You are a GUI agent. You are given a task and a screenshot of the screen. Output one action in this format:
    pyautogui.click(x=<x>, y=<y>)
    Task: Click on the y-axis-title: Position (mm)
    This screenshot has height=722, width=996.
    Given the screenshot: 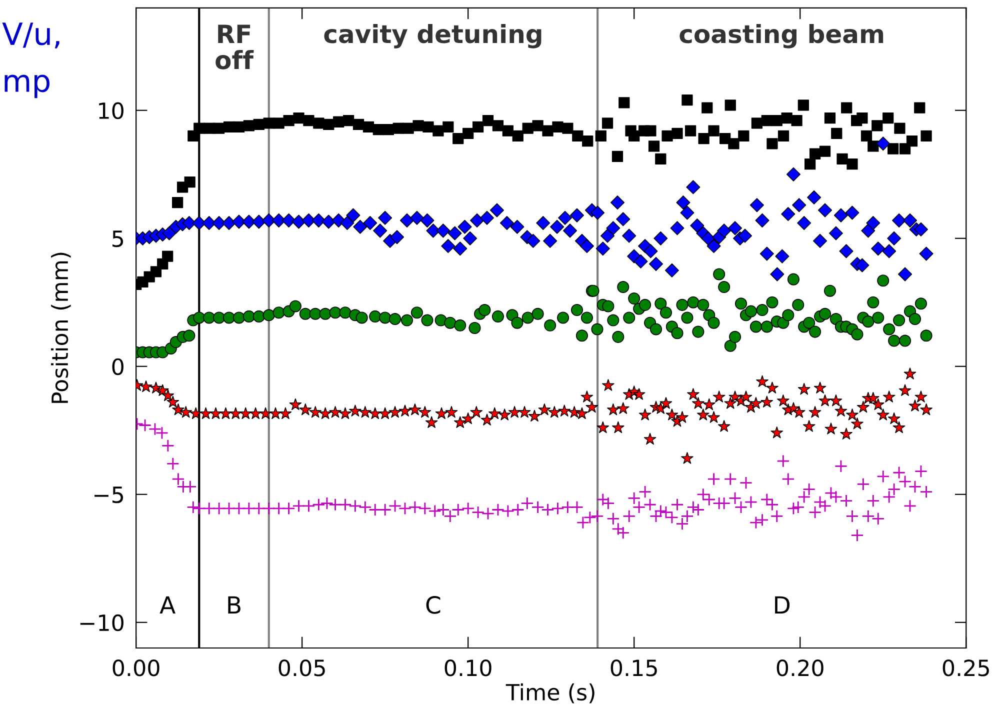 What is the action you would take?
    pyautogui.click(x=60, y=327)
    